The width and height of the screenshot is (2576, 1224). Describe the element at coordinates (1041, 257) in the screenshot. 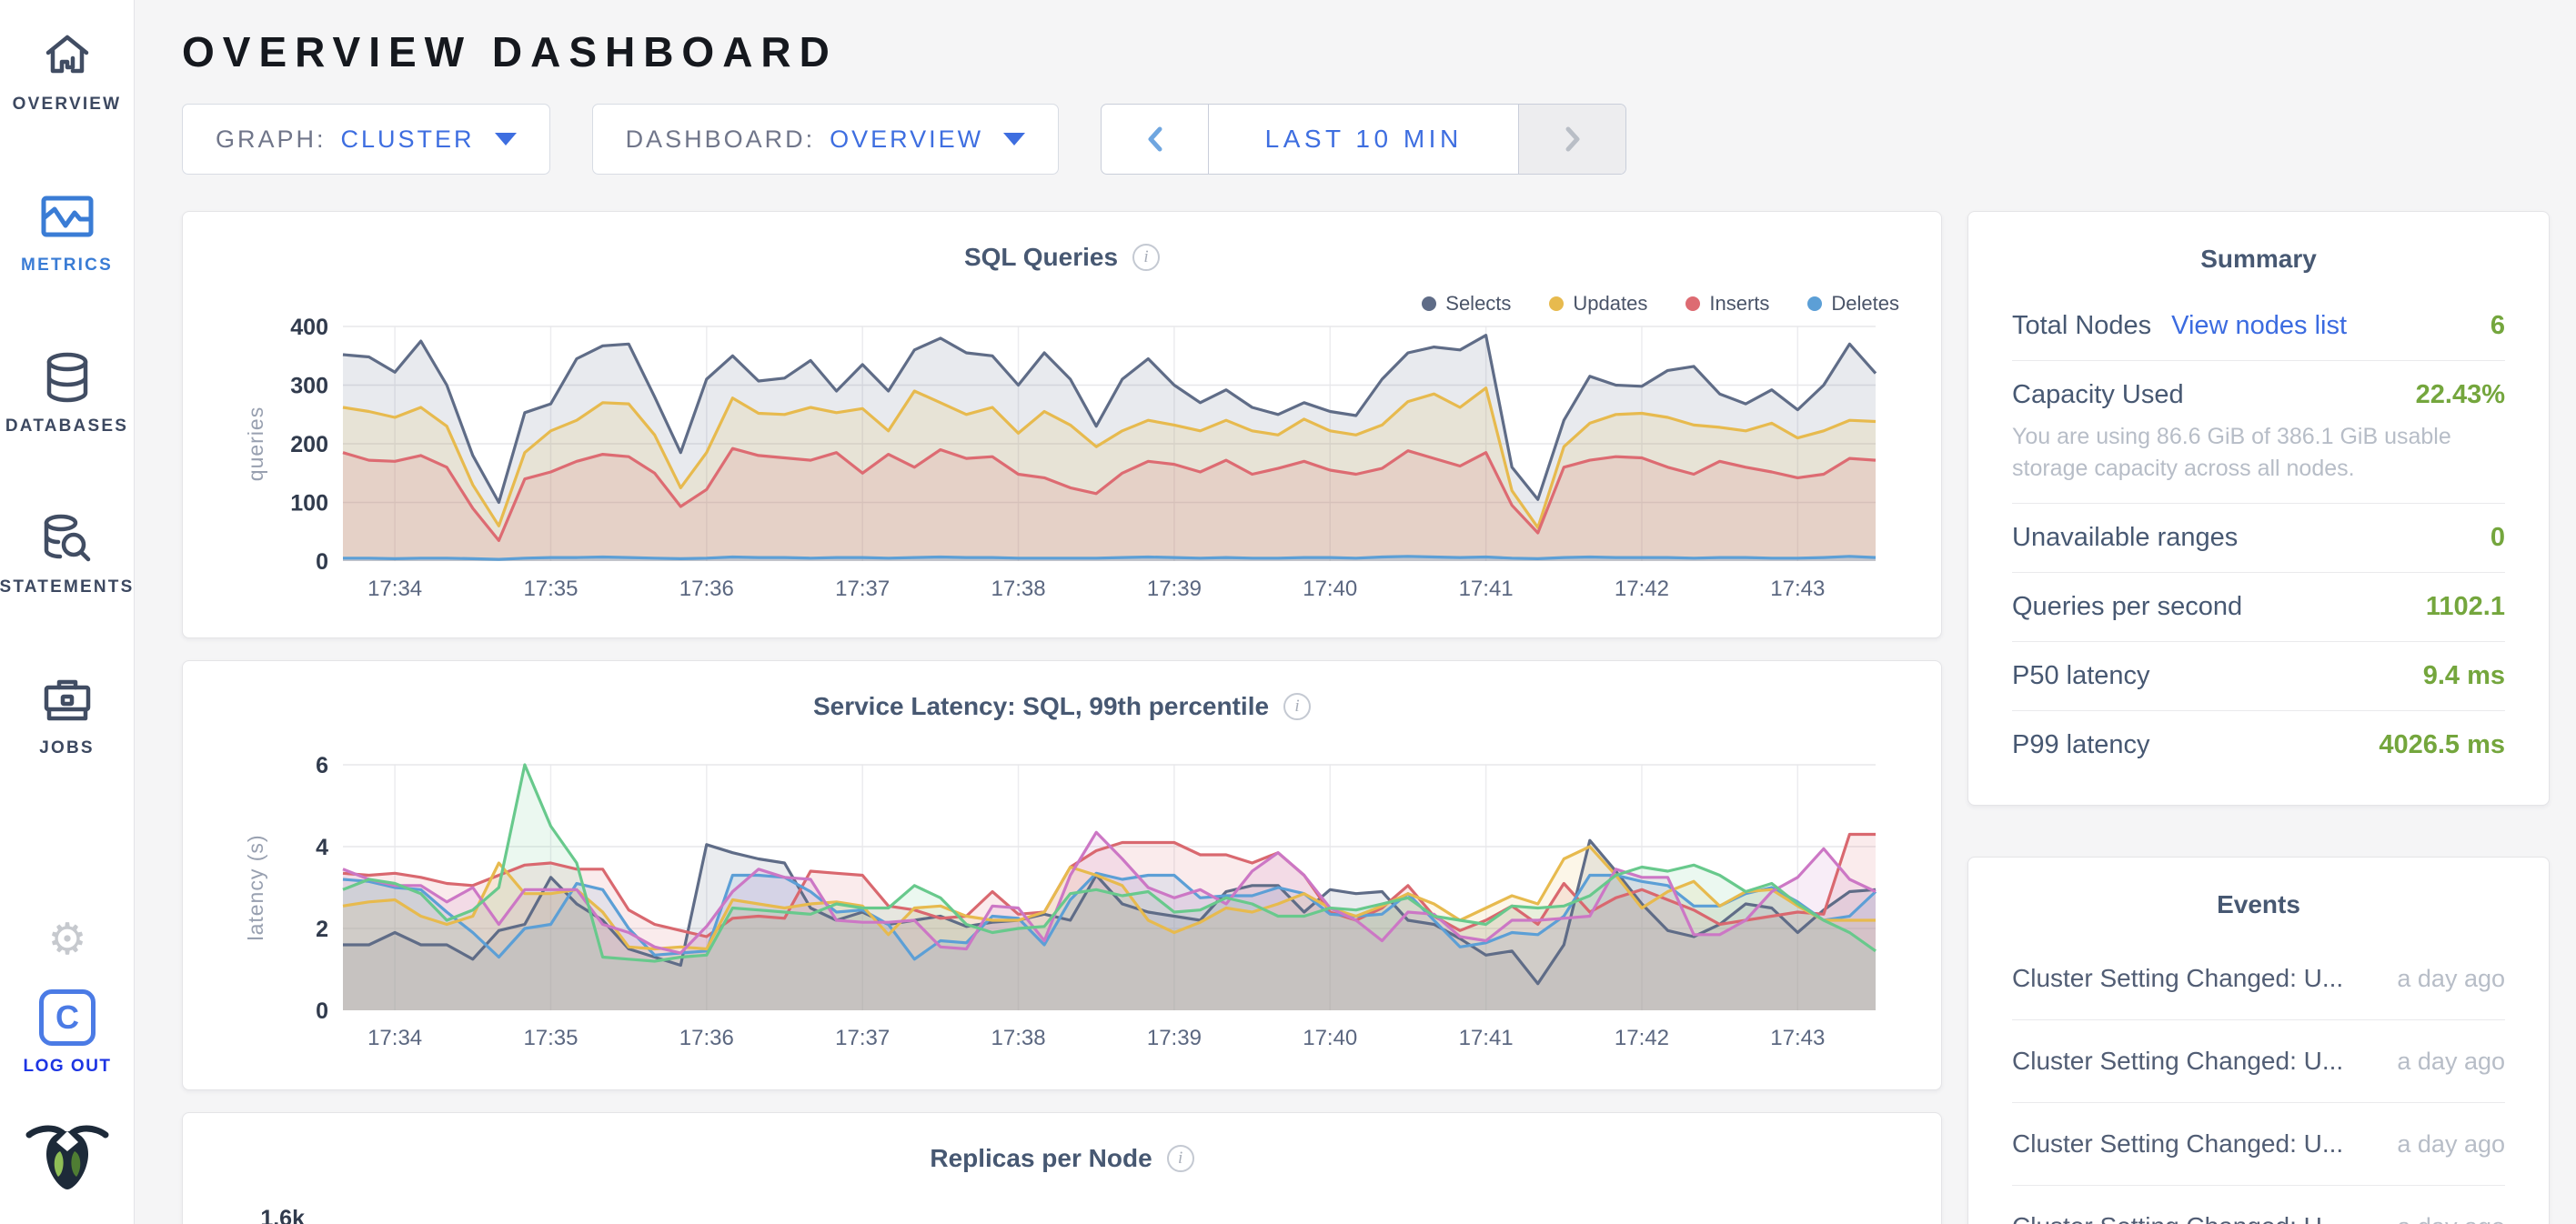

I see `chart-title: SQL Queries` at that location.